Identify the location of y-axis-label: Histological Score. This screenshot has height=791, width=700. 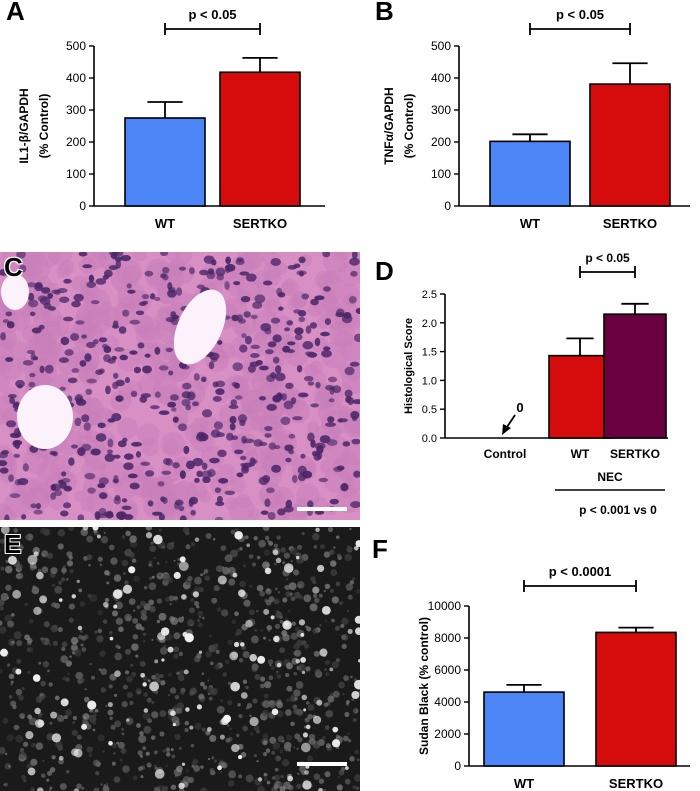
(409, 366).